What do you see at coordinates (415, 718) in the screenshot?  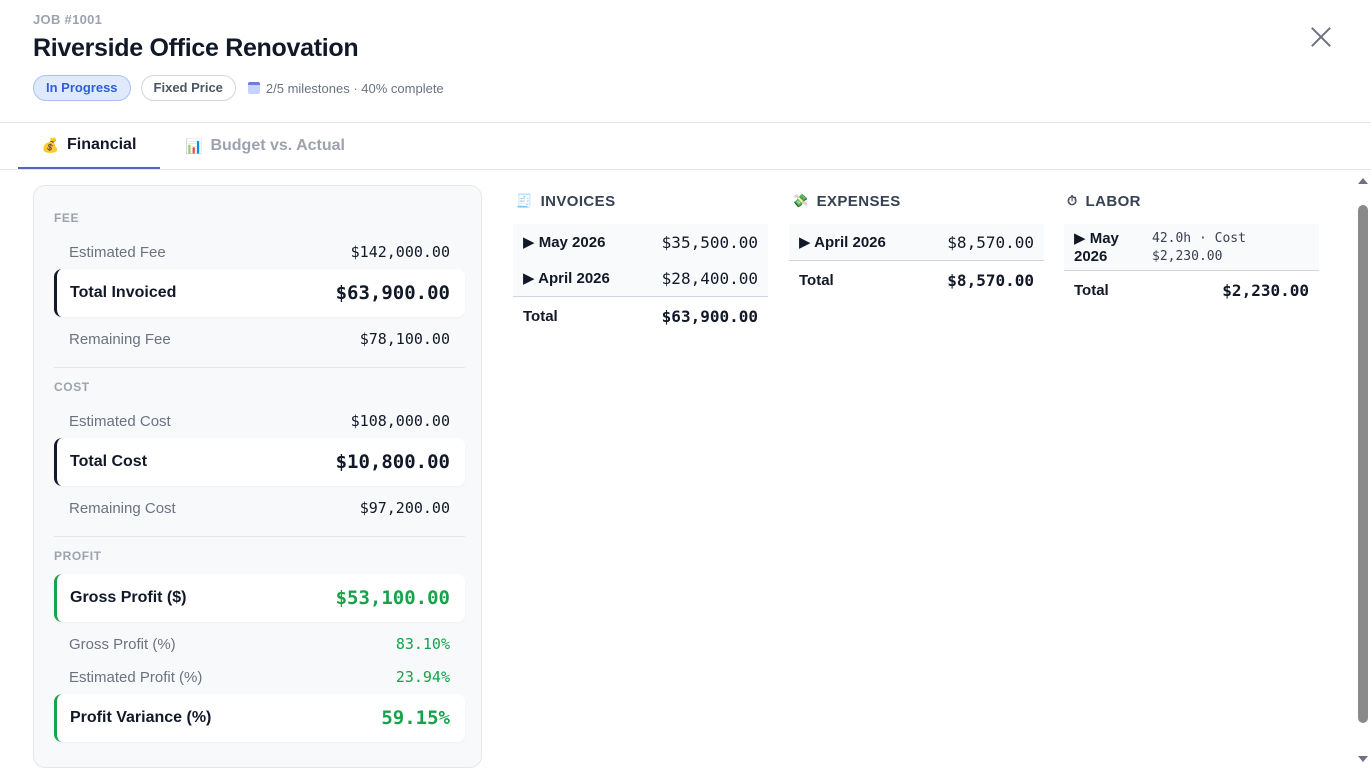 I see `profit-variance-value: 59.15%` at bounding box center [415, 718].